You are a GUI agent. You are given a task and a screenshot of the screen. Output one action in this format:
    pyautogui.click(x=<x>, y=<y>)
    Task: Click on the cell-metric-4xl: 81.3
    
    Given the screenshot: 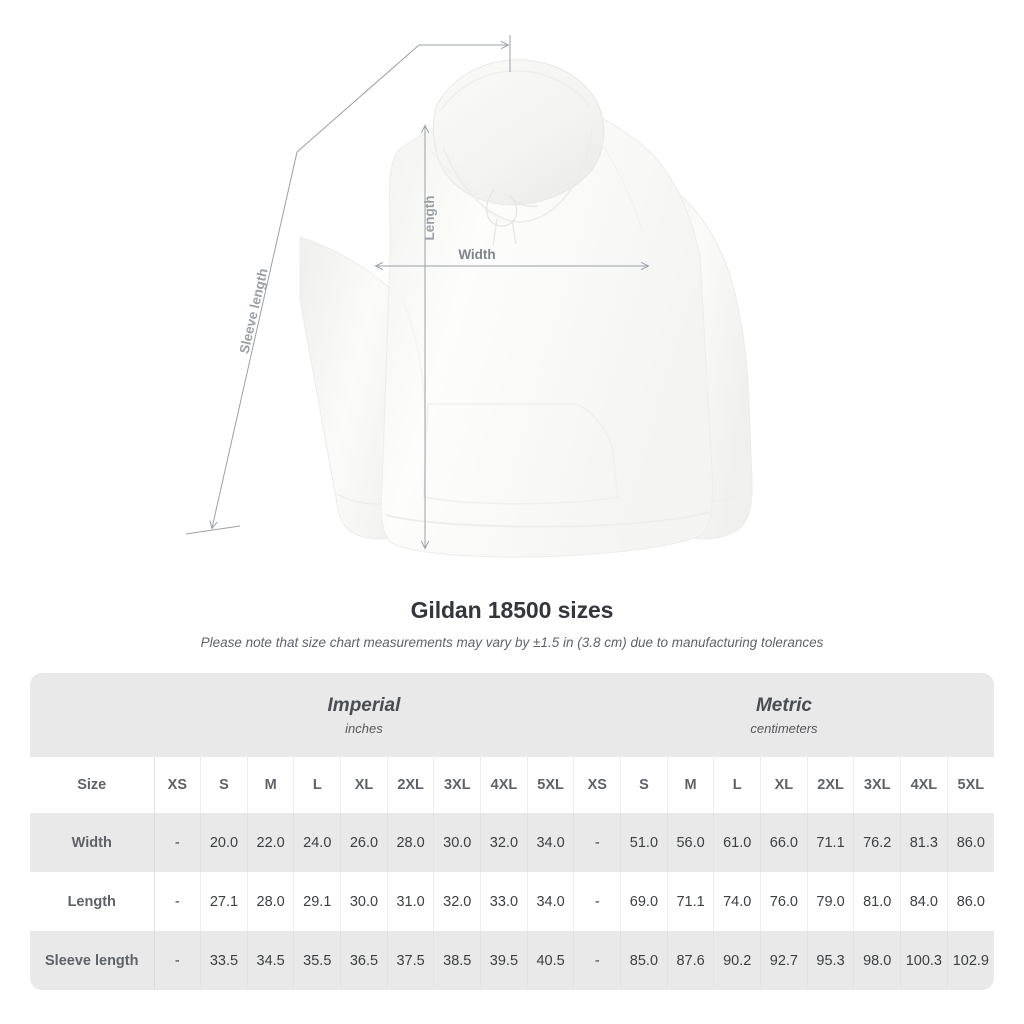 What is the action you would take?
    pyautogui.click(x=924, y=842)
    